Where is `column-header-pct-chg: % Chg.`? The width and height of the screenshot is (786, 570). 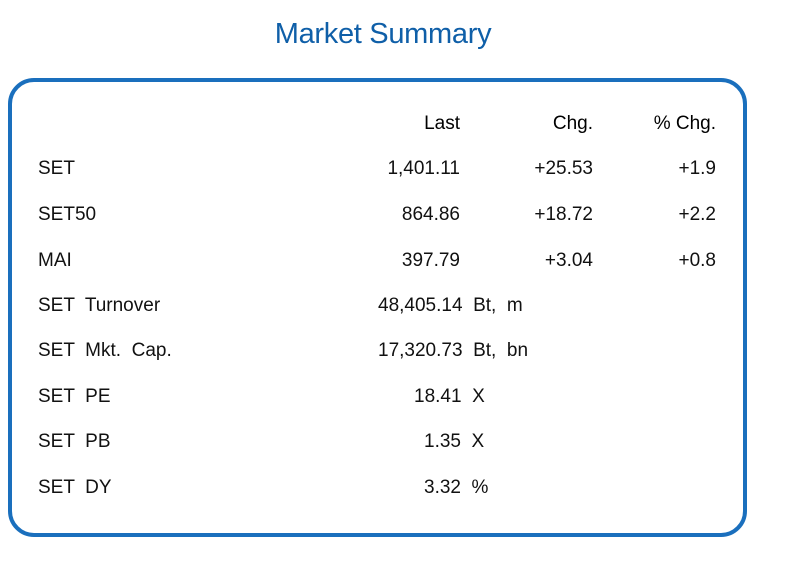
column-header-pct-chg: % Chg. is located at coordinates (684, 123).